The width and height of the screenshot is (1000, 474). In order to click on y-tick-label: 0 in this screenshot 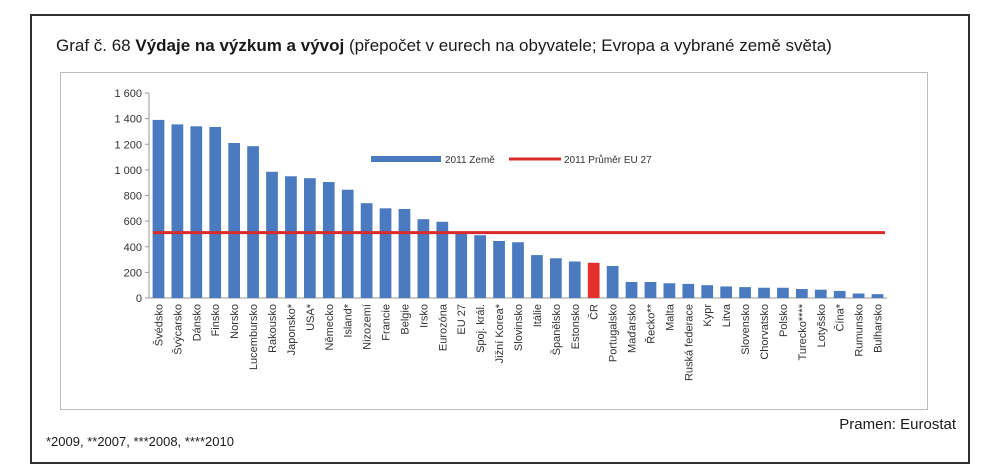, I will do `click(139, 299)`.